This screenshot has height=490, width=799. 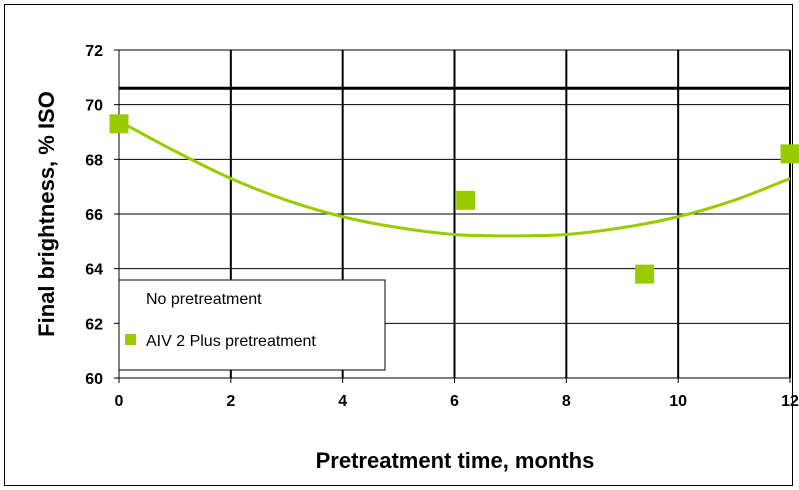 I want to click on x-tick-label: 12, so click(x=790, y=401).